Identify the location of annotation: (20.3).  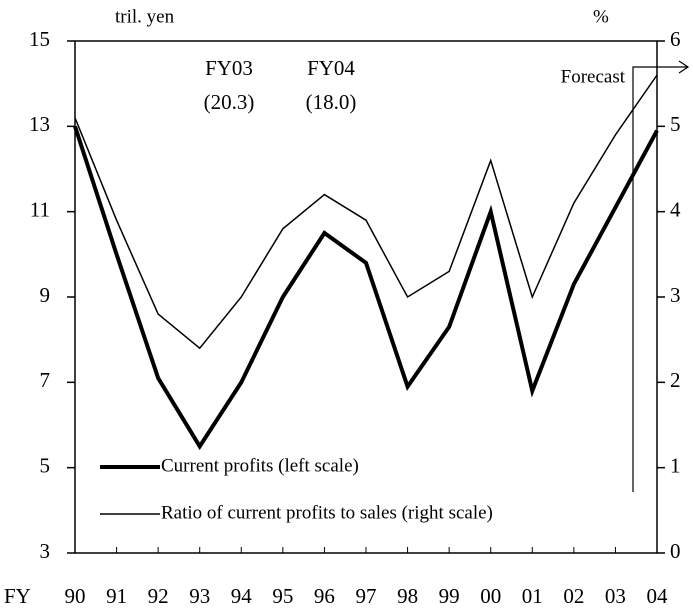
(229, 102).